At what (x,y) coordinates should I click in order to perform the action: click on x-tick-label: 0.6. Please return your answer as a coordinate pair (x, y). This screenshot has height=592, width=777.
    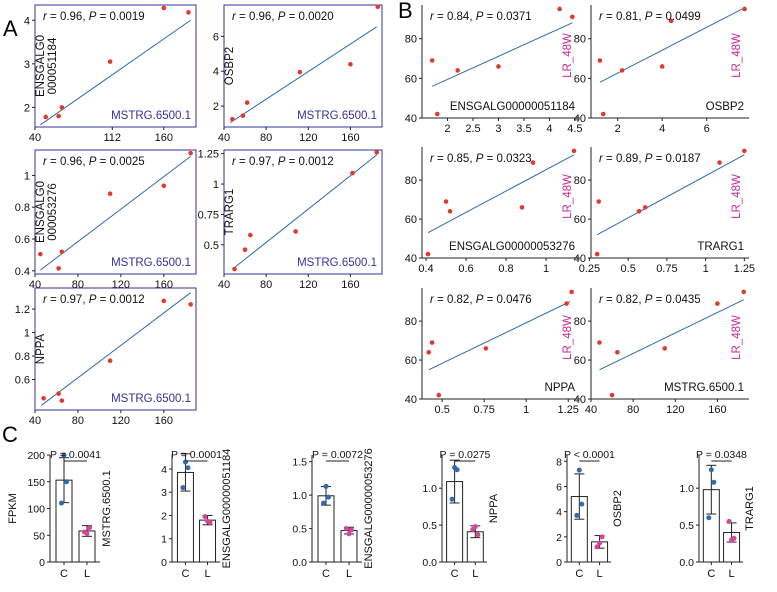
    Looking at the image, I should click on (465, 269).